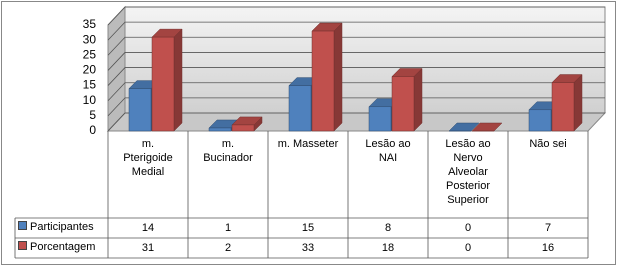  Describe the element at coordinates (90, 54) in the screenshot. I see `y-tick-label: 25` at that location.